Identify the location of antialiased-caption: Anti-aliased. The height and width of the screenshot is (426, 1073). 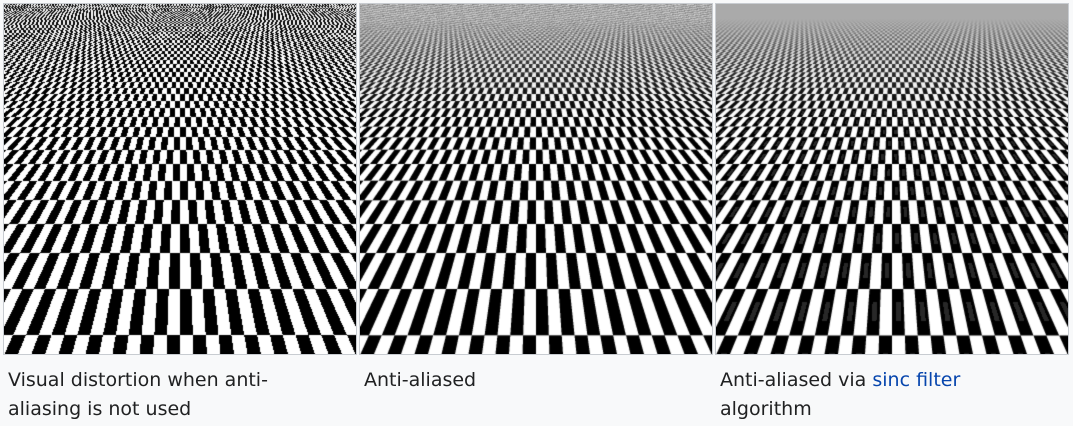
(524, 380).